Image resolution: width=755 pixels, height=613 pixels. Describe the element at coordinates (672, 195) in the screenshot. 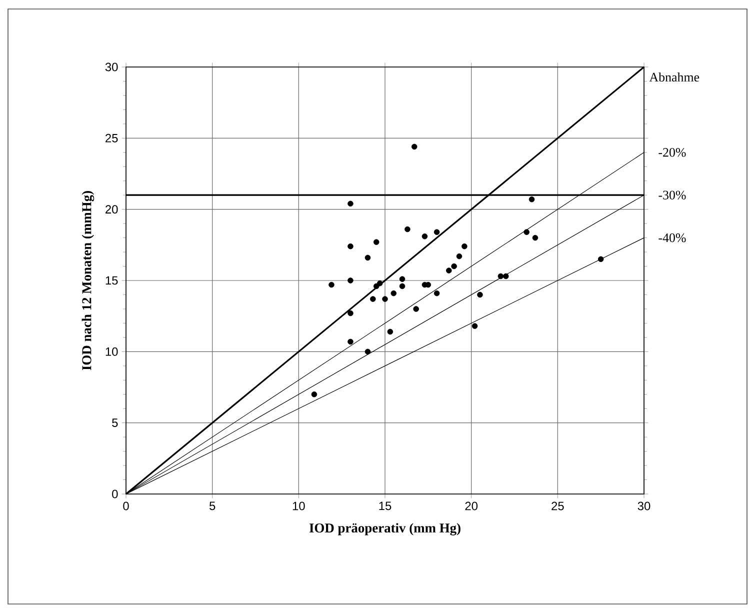

I see `legend-label: -30%` at that location.